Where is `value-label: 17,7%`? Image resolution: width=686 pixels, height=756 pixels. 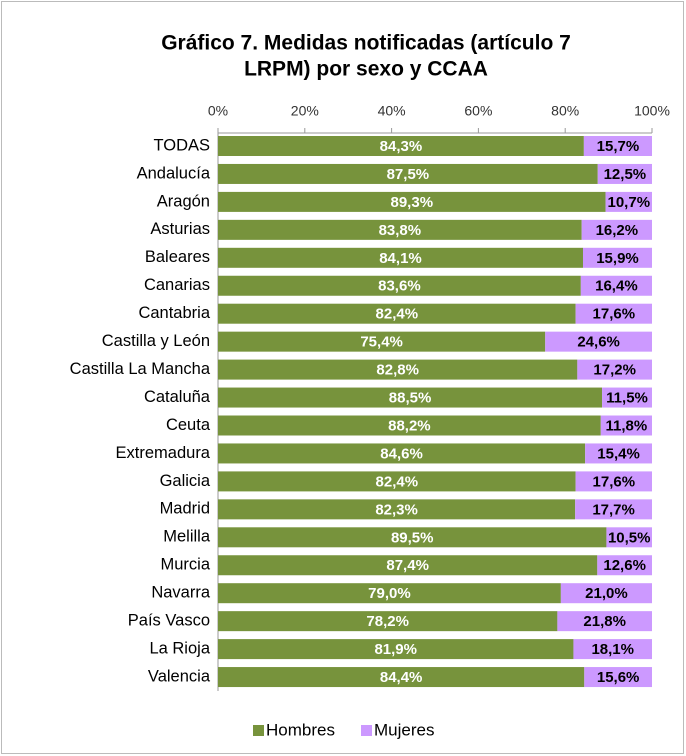
value-label: 17,7% is located at coordinates (613, 509).